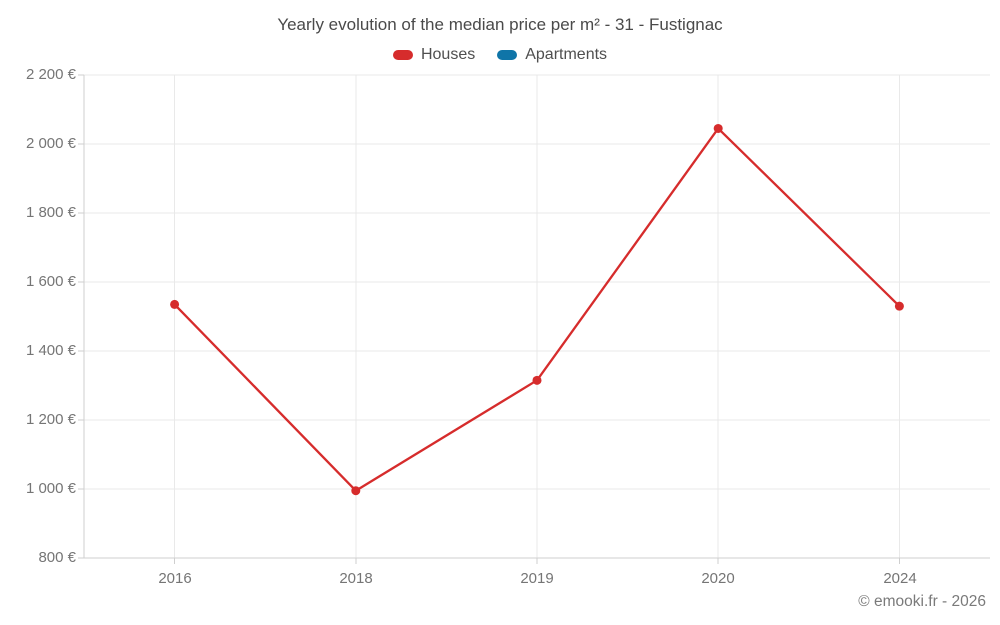 The height and width of the screenshot is (625, 1000). I want to click on chart-legend: Houses Apartments, so click(500, 55).